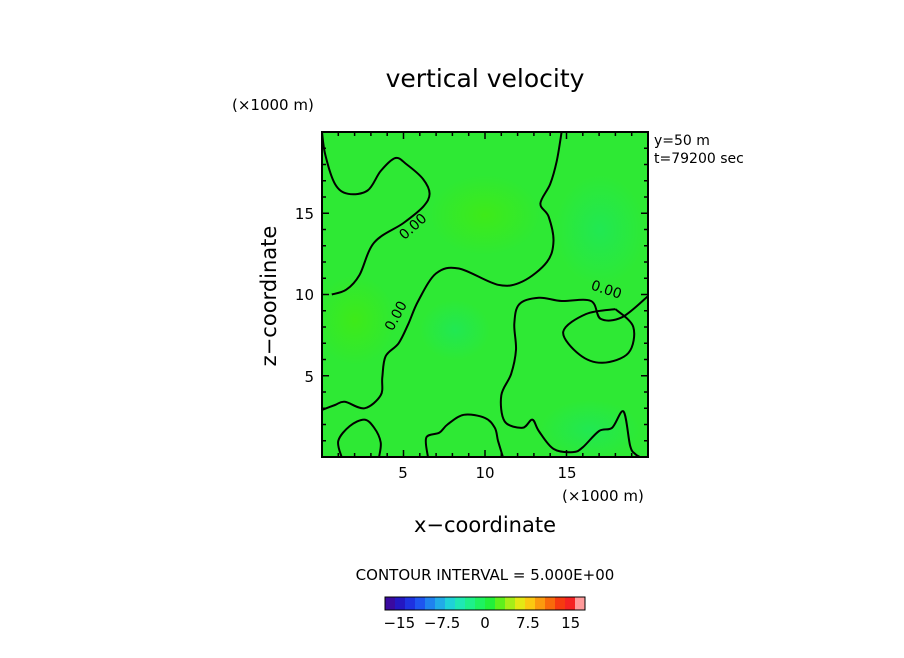 The height and width of the screenshot is (658, 904). Describe the element at coordinates (304, 214) in the screenshot. I see `y-tick-label: 15` at that location.